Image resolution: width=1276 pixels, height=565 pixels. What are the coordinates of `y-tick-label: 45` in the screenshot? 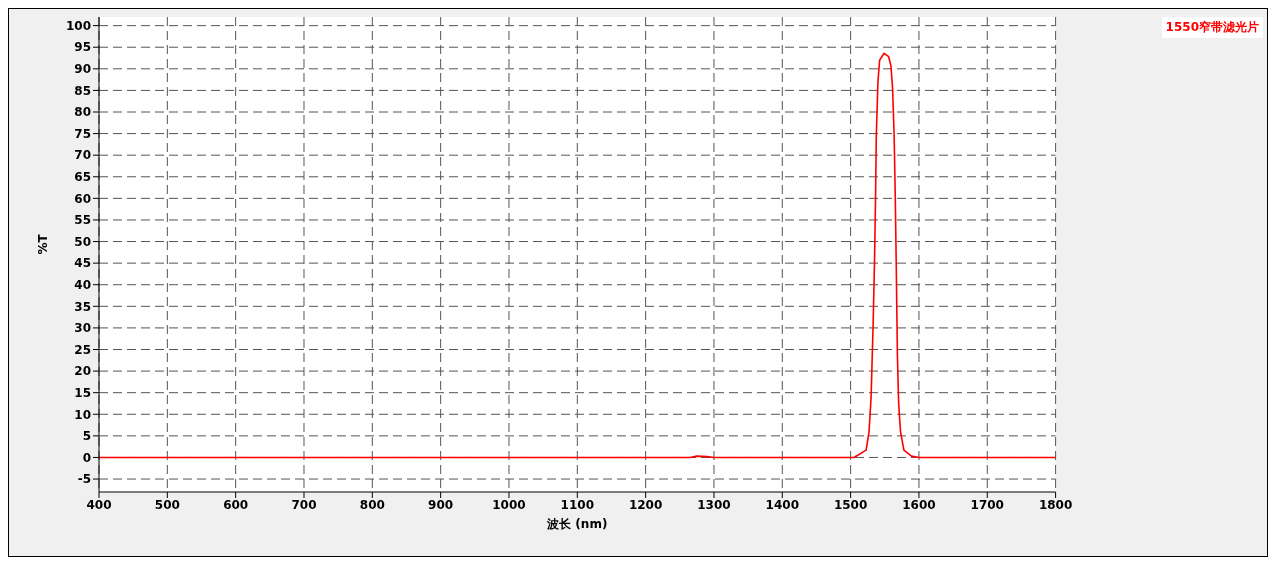 It's located at (82, 263).